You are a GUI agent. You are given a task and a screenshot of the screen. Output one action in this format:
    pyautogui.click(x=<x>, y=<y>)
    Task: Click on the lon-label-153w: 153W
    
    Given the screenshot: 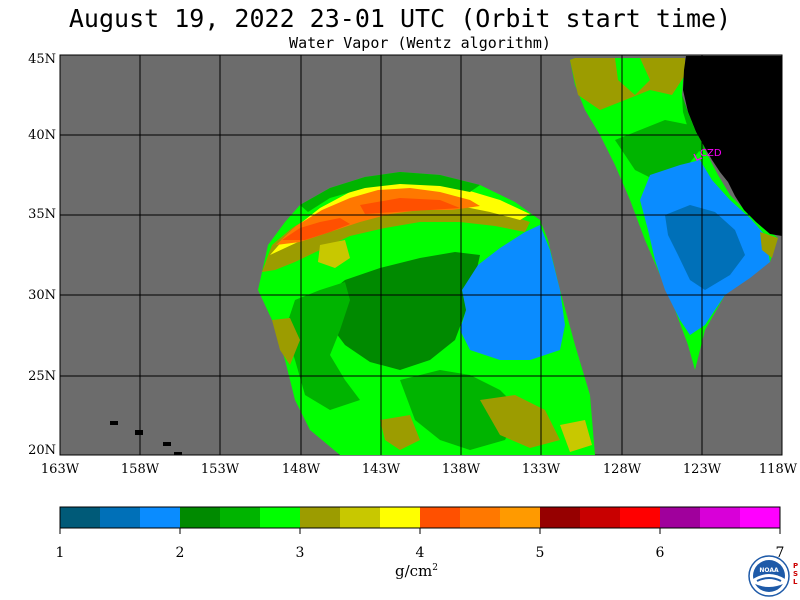 What is the action you would take?
    pyautogui.click(x=220, y=469)
    